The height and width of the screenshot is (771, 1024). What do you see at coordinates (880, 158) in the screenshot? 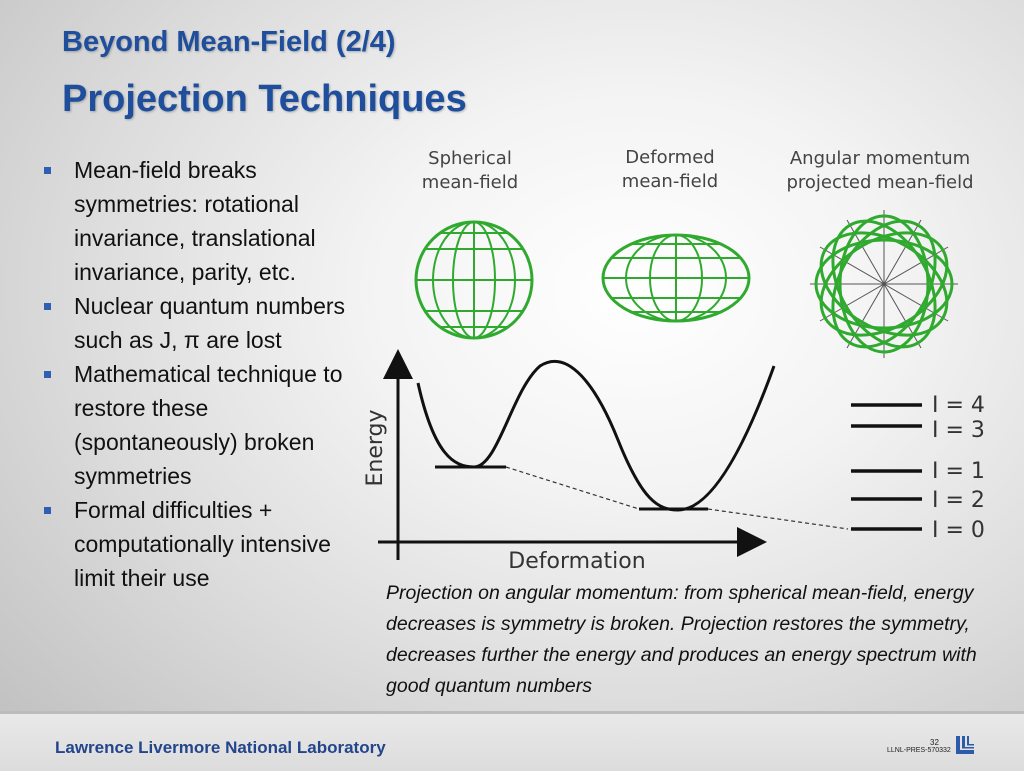
I see `label-projected-1: Angular momentum` at bounding box center [880, 158].